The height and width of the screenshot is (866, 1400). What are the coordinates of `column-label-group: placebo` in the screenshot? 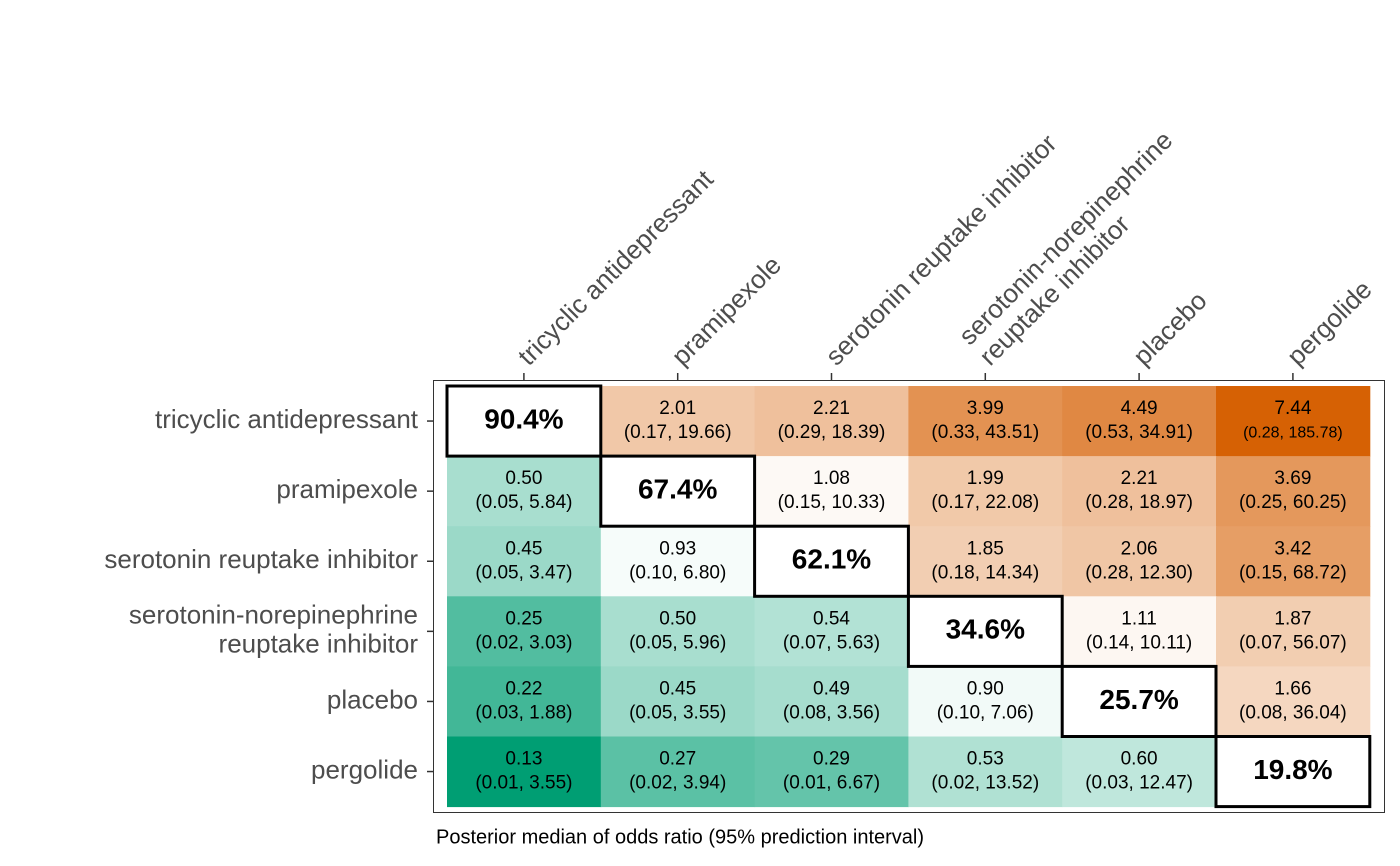 It's located at (1170, 328).